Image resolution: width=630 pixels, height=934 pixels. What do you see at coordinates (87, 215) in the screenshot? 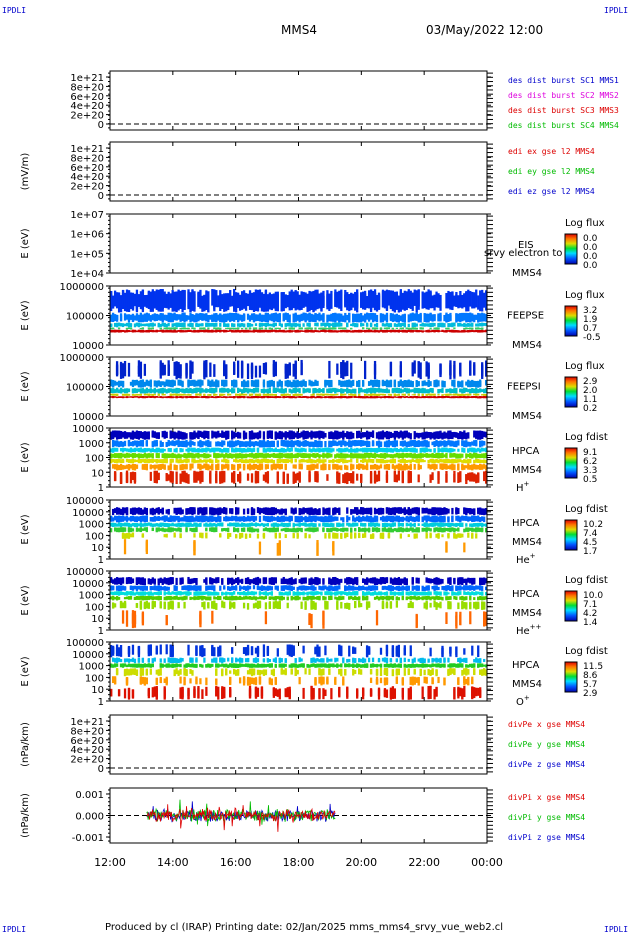
I see `y-tick-label: 1e+07` at bounding box center [87, 215].